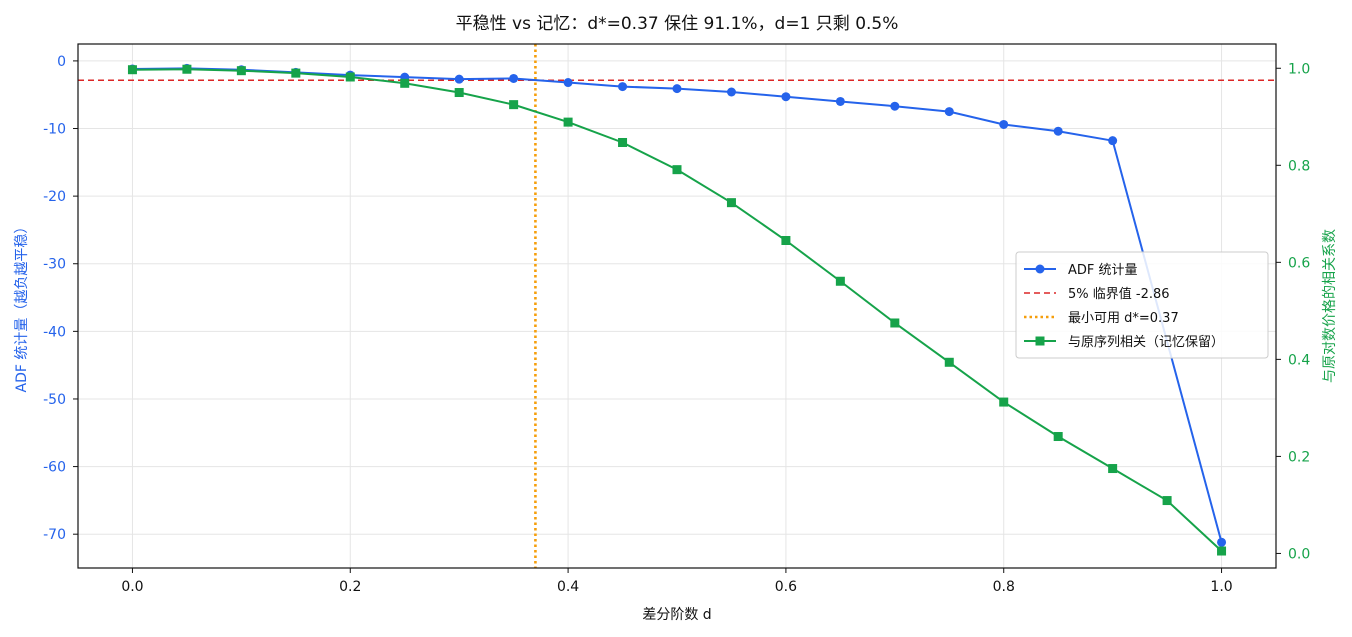 This screenshot has height=637, width=1352. Describe the element at coordinates (1119, 294) in the screenshot. I see `legend-label: 5% 临界值 -2.86` at that location.